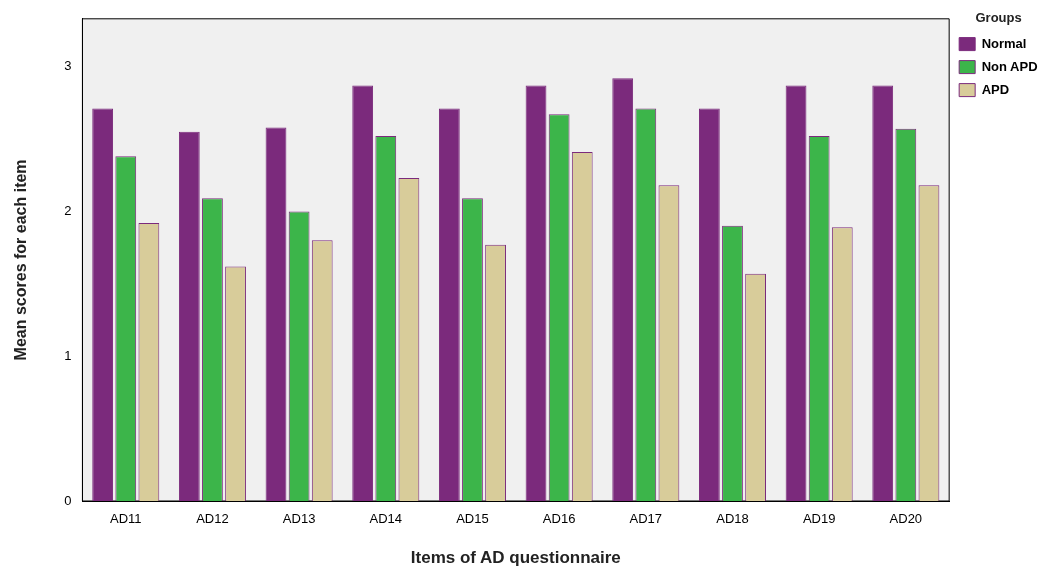  I want to click on legend-title: Groups, so click(998, 18).